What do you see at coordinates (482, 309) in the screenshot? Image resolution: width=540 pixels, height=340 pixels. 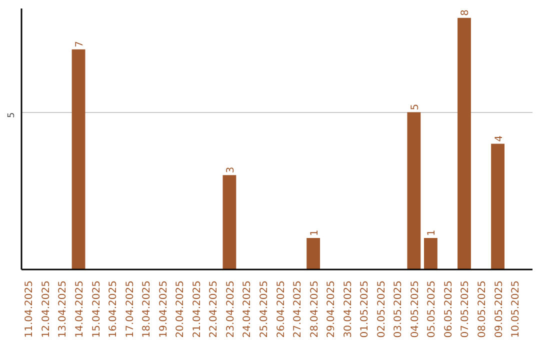 I see `x-tick-label: 08.05.2025` at bounding box center [482, 309].